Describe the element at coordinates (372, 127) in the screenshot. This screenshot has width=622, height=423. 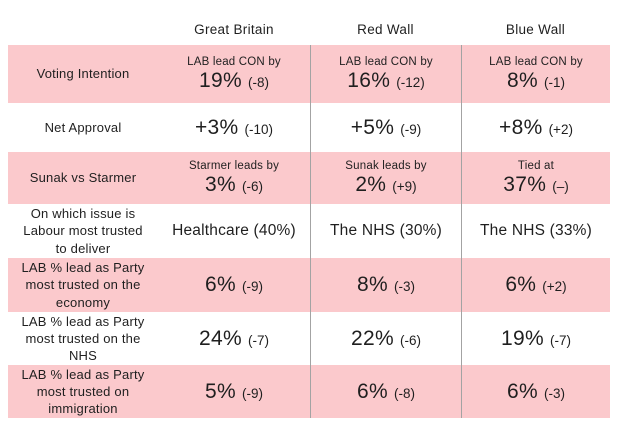
I see `cell-value: +5%` at that location.